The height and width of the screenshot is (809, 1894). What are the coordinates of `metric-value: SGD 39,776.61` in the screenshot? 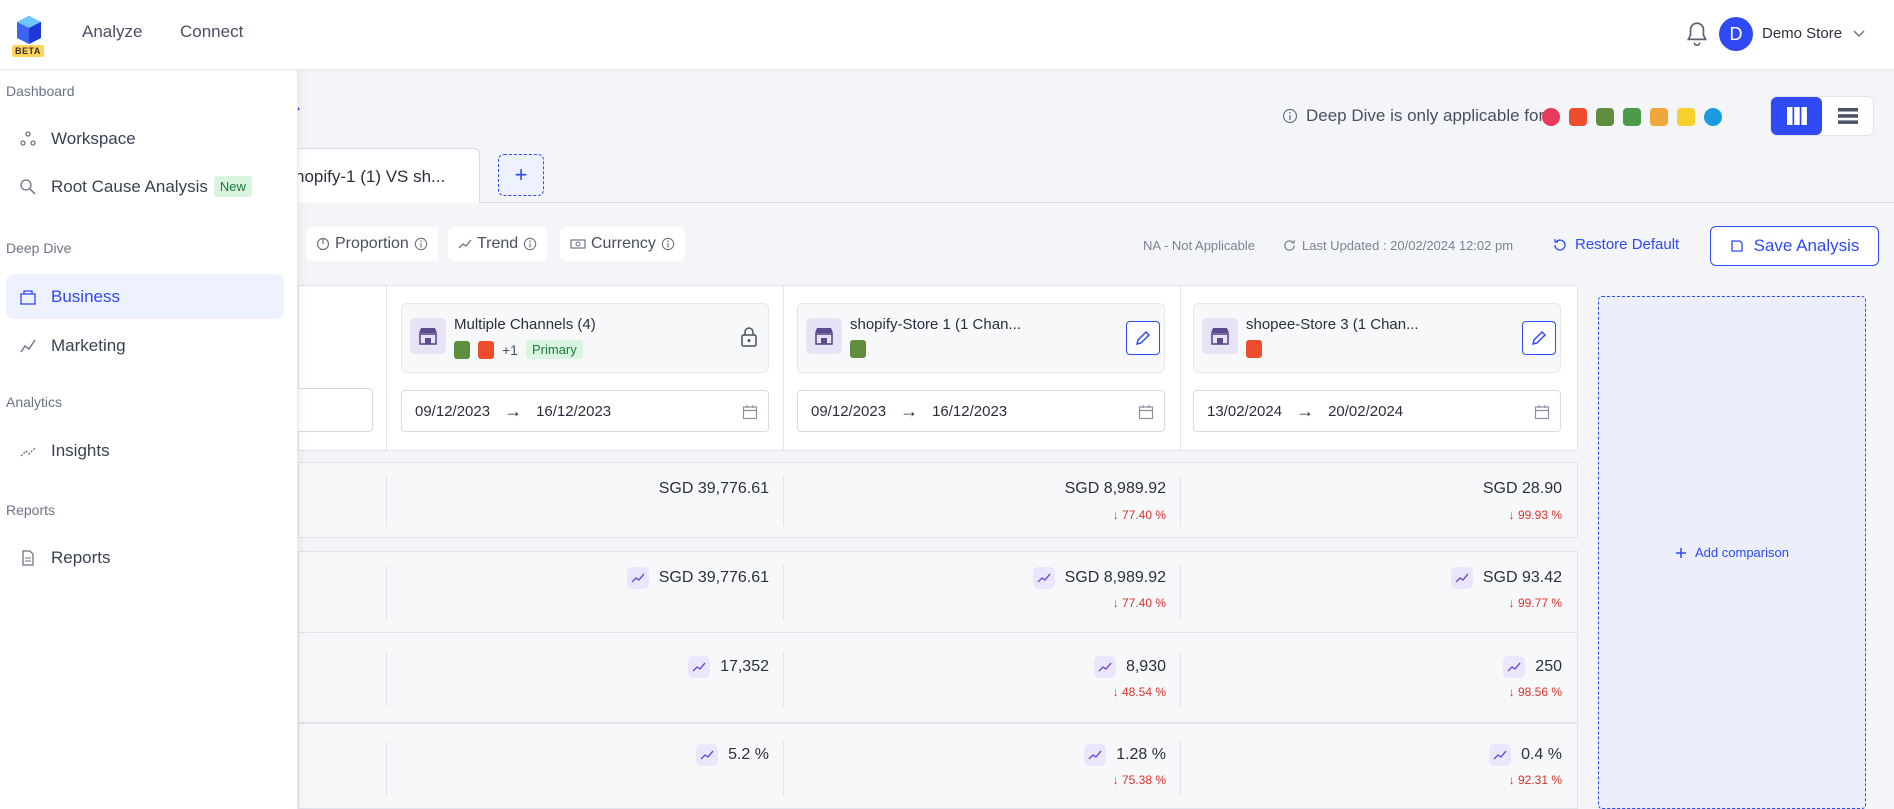 It's located at (669, 578).